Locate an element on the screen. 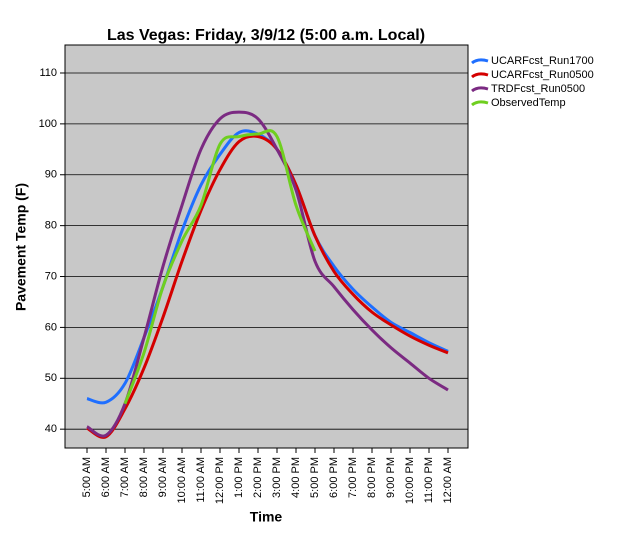  x-tick-label: 6:00 PM is located at coordinates (334, 477).